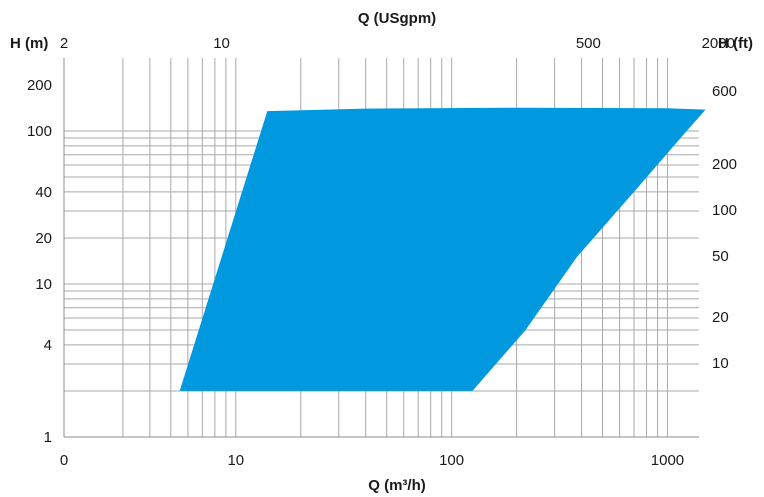 The width and height of the screenshot is (764, 497). I want to click on left-tick-label: 10, so click(43, 284).